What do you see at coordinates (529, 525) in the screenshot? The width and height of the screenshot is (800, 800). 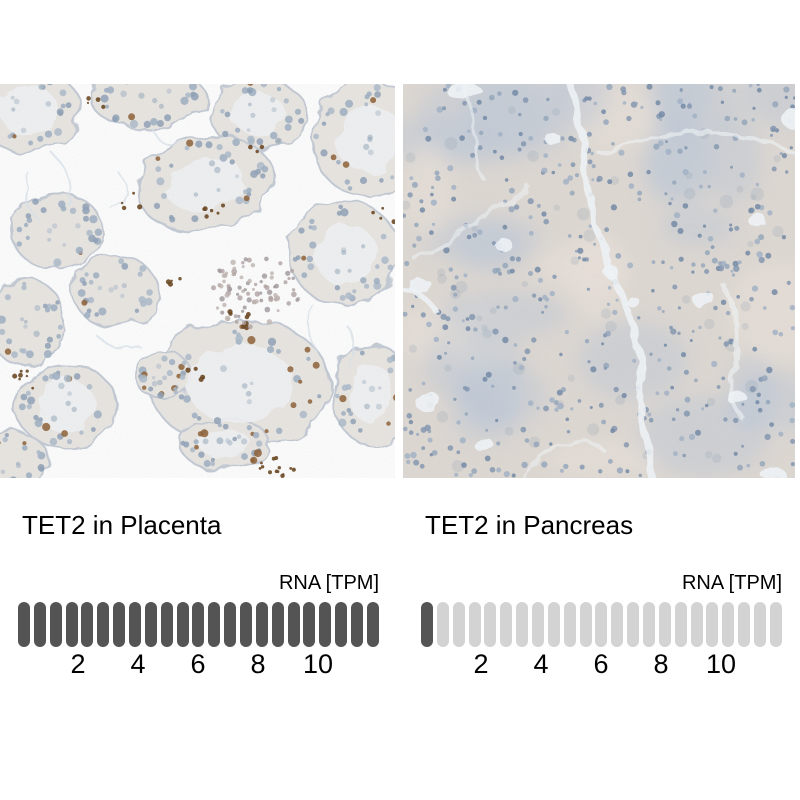 I see `panel-title: TET2 in Pancreas` at bounding box center [529, 525].